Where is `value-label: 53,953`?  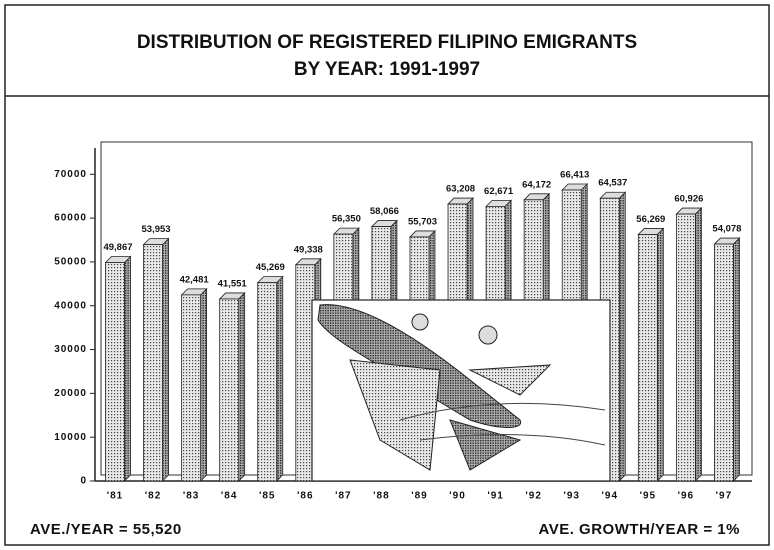 value-label: 53,953 is located at coordinates (156, 229).